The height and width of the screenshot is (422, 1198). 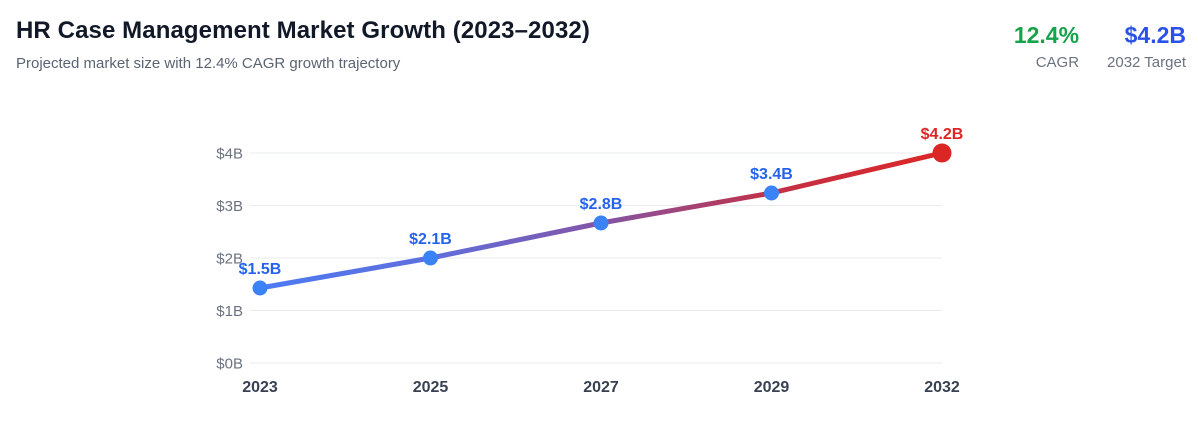 I want to click on data-point-label: $4.2B, so click(x=942, y=134).